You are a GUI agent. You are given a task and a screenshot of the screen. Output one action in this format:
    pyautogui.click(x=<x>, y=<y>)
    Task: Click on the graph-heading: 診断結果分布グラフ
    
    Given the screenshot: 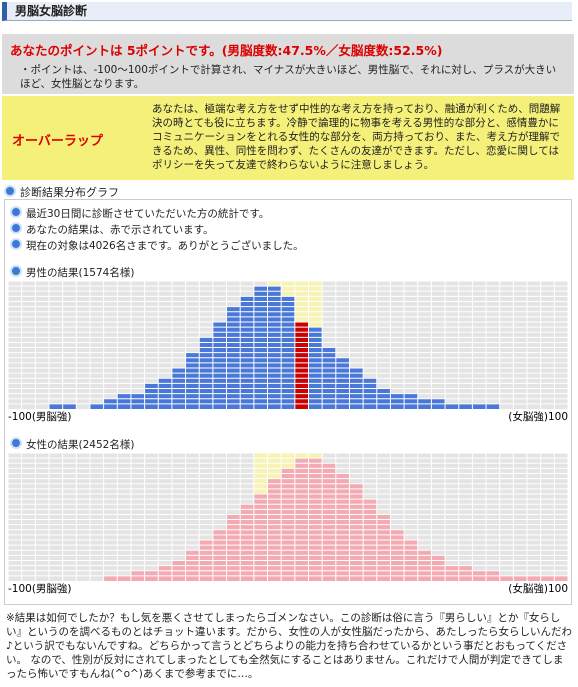 What is the action you would take?
    pyautogui.click(x=61, y=192)
    